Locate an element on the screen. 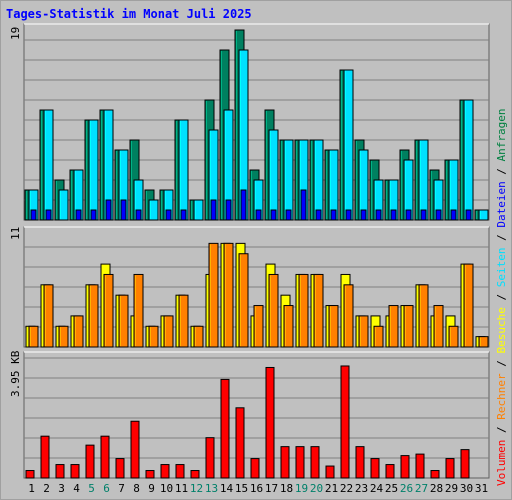  bar-rechner-day-1-body is located at coordinates (33, 336).